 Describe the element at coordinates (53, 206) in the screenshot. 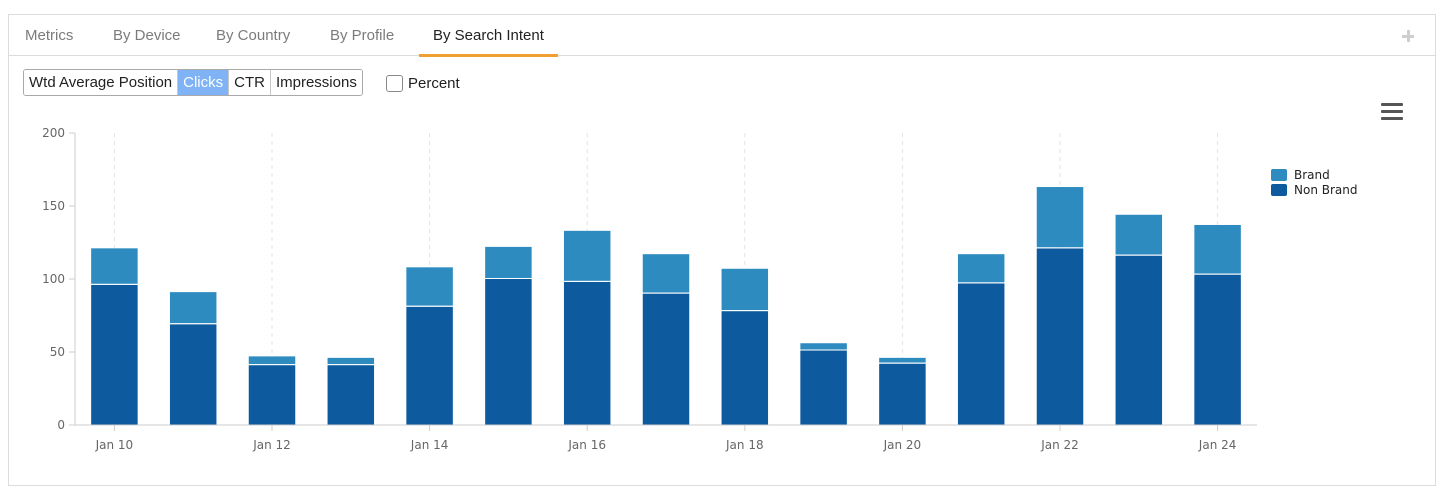

I see `y-tick-label: 150` at that location.